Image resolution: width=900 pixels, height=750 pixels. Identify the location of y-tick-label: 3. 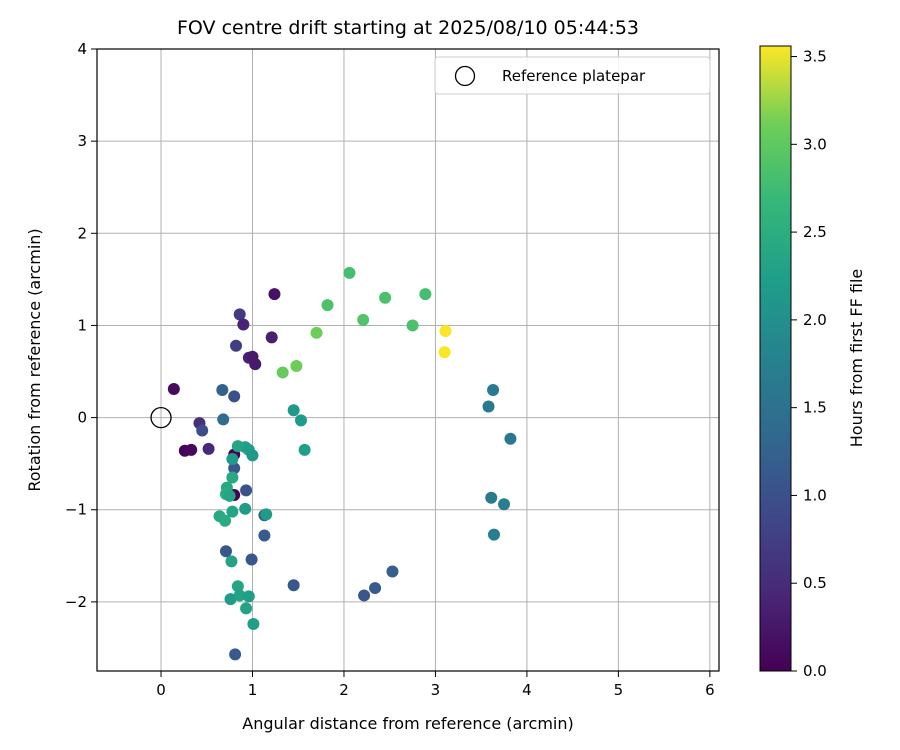
(82, 141).